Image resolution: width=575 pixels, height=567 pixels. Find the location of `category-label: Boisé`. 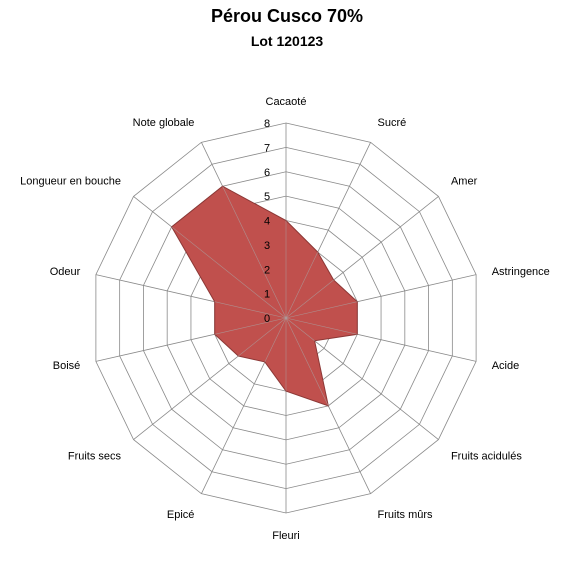

category-label: Boisé is located at coordinates (67, 366).